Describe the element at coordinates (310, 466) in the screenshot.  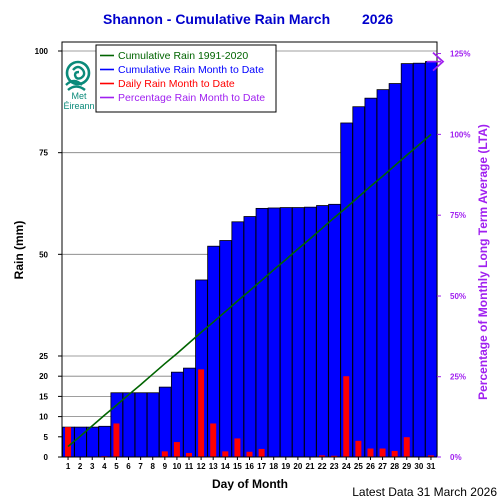
I see `x-tick-label: 21` at that location.